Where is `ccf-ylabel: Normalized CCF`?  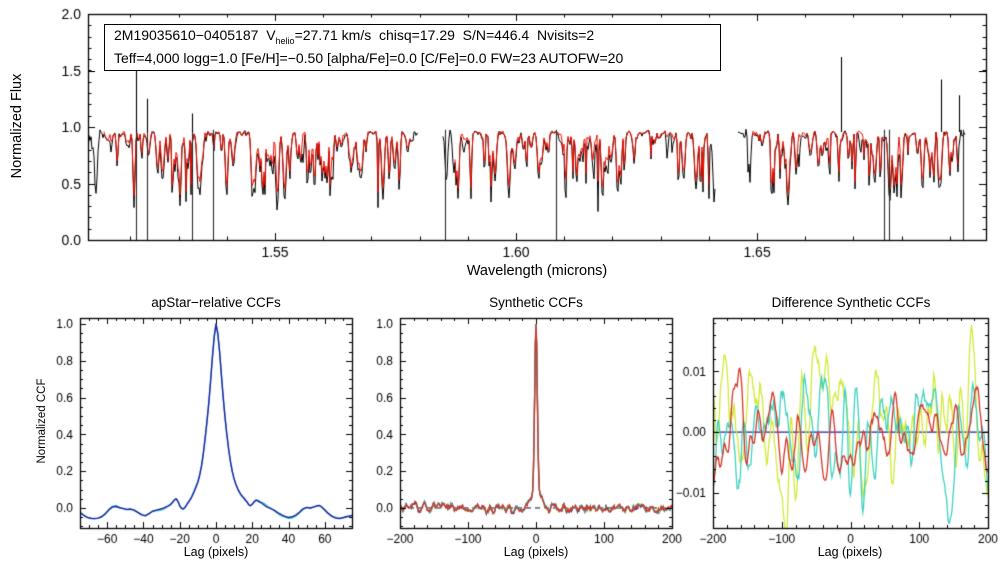
ccf-ylabel: Normalized CCF is located at coordinates (42, 421).